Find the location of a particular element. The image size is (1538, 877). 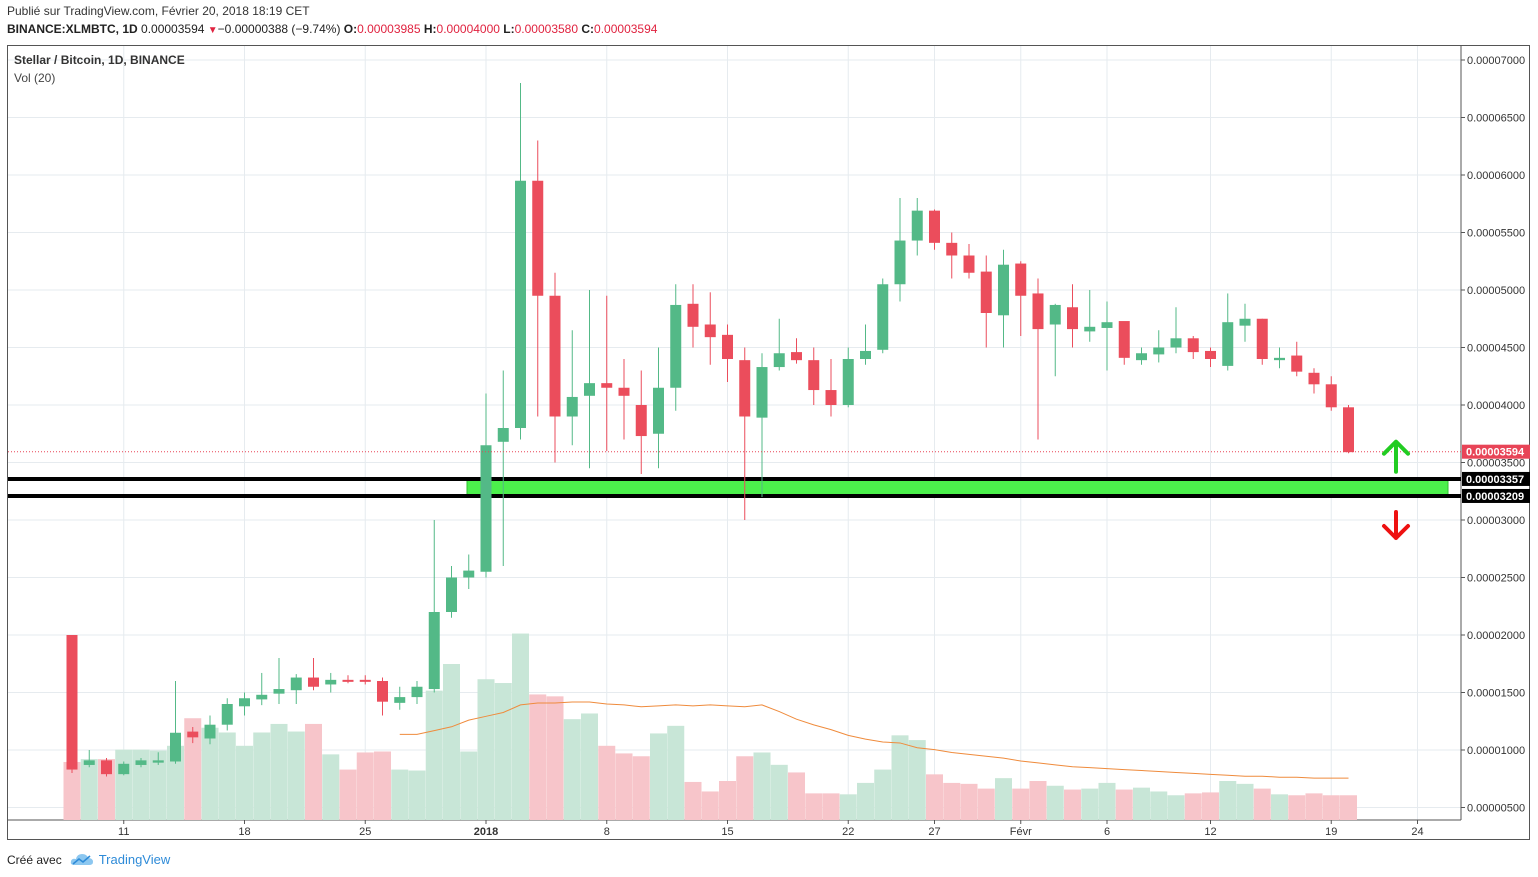

down-triangle-icon: ▼ is located at coordinates (212, 30).